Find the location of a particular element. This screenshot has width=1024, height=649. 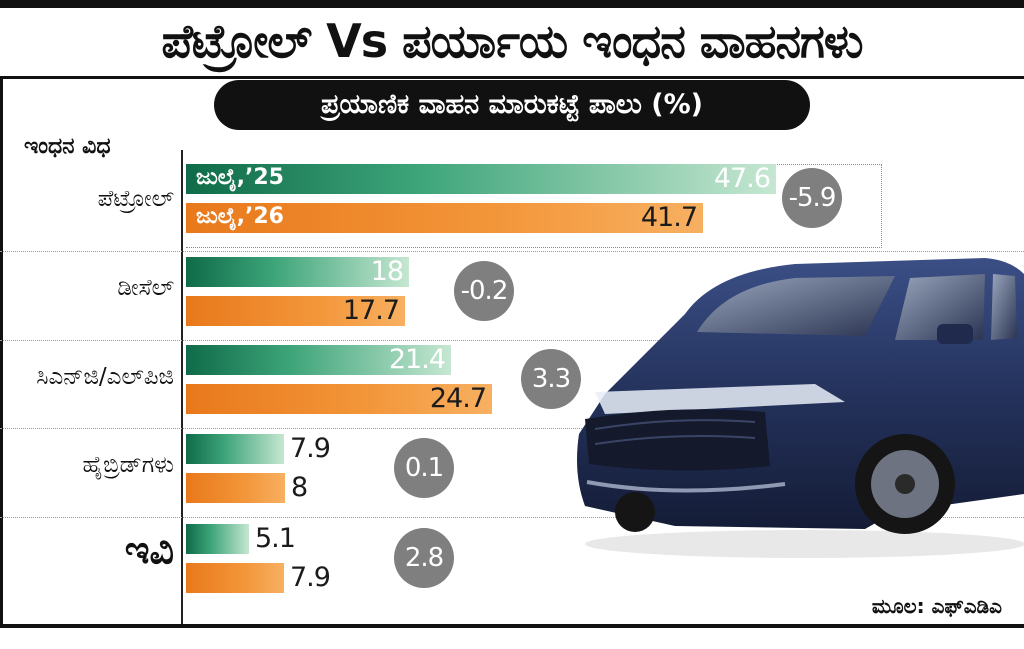

change-bubble: 0.1 is located at coordinates (424, 468).